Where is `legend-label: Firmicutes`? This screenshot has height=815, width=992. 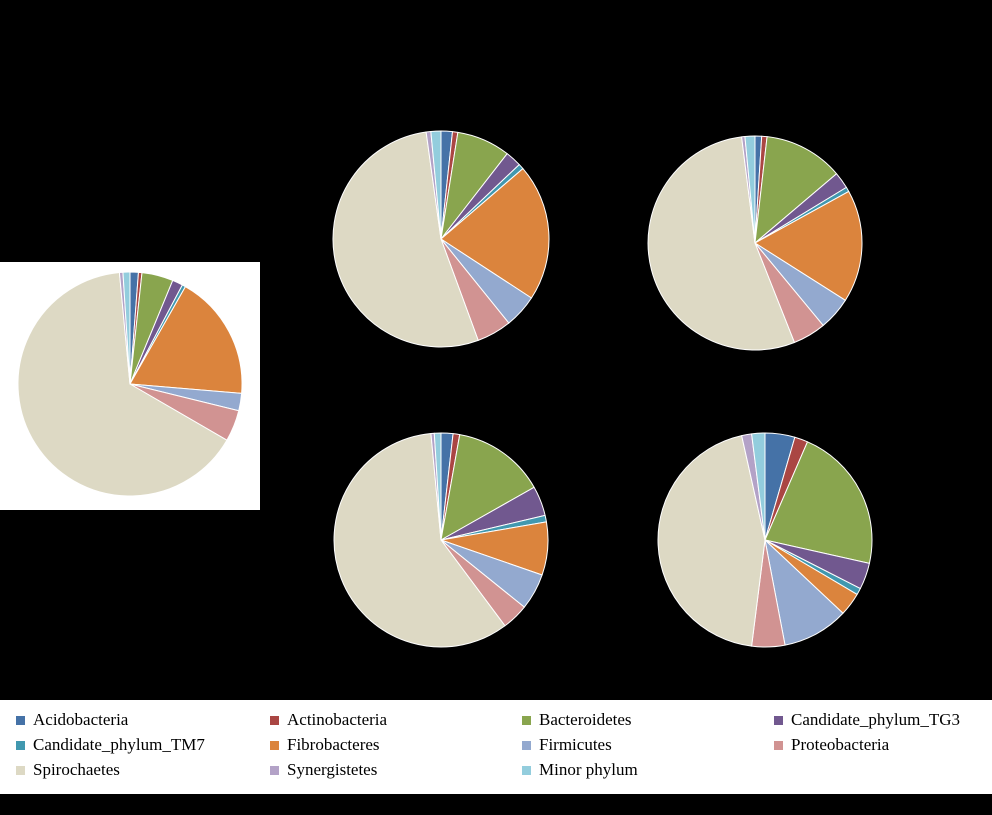 legend-label: Firmicutes is located at coordinates (575, 744).